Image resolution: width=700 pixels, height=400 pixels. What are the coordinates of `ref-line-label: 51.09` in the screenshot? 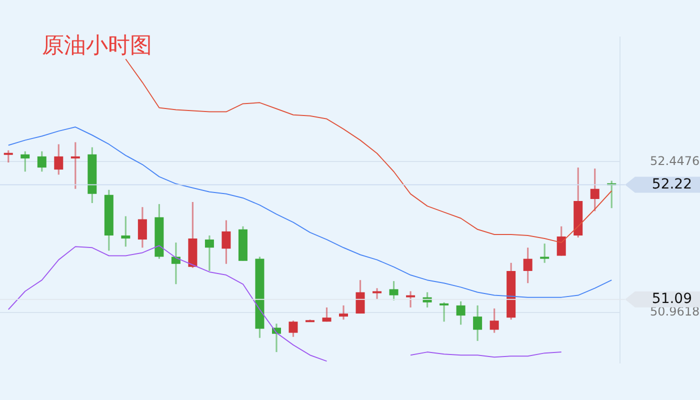 It's located at (672, 298).